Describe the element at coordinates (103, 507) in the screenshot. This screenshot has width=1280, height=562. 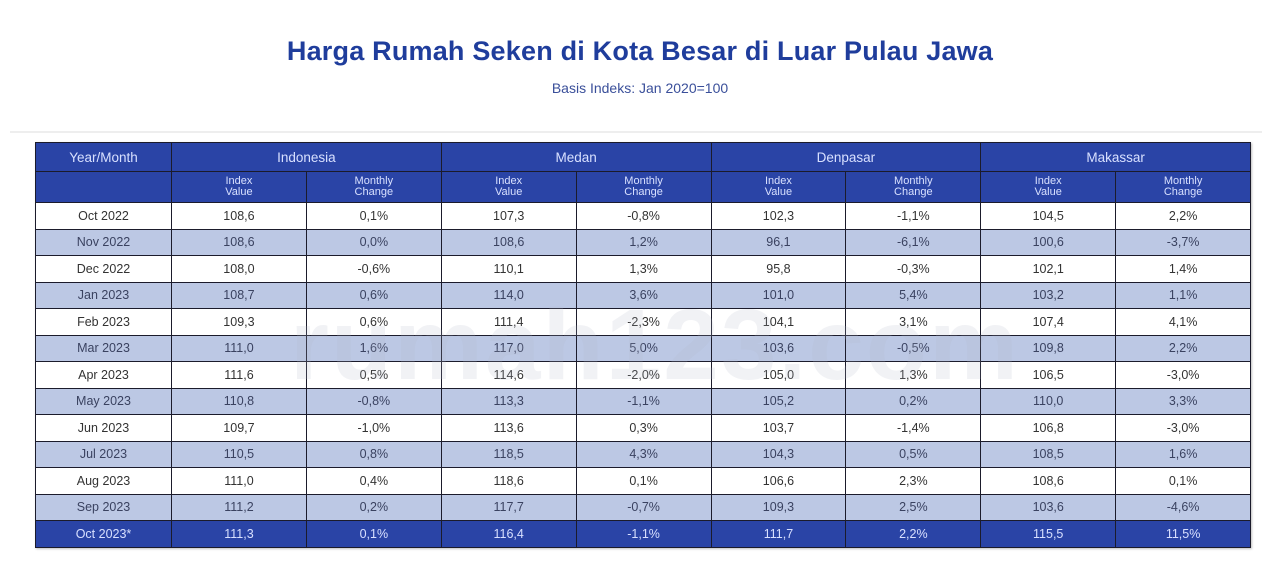
I see `cell-month: Sep 2023` at that location.